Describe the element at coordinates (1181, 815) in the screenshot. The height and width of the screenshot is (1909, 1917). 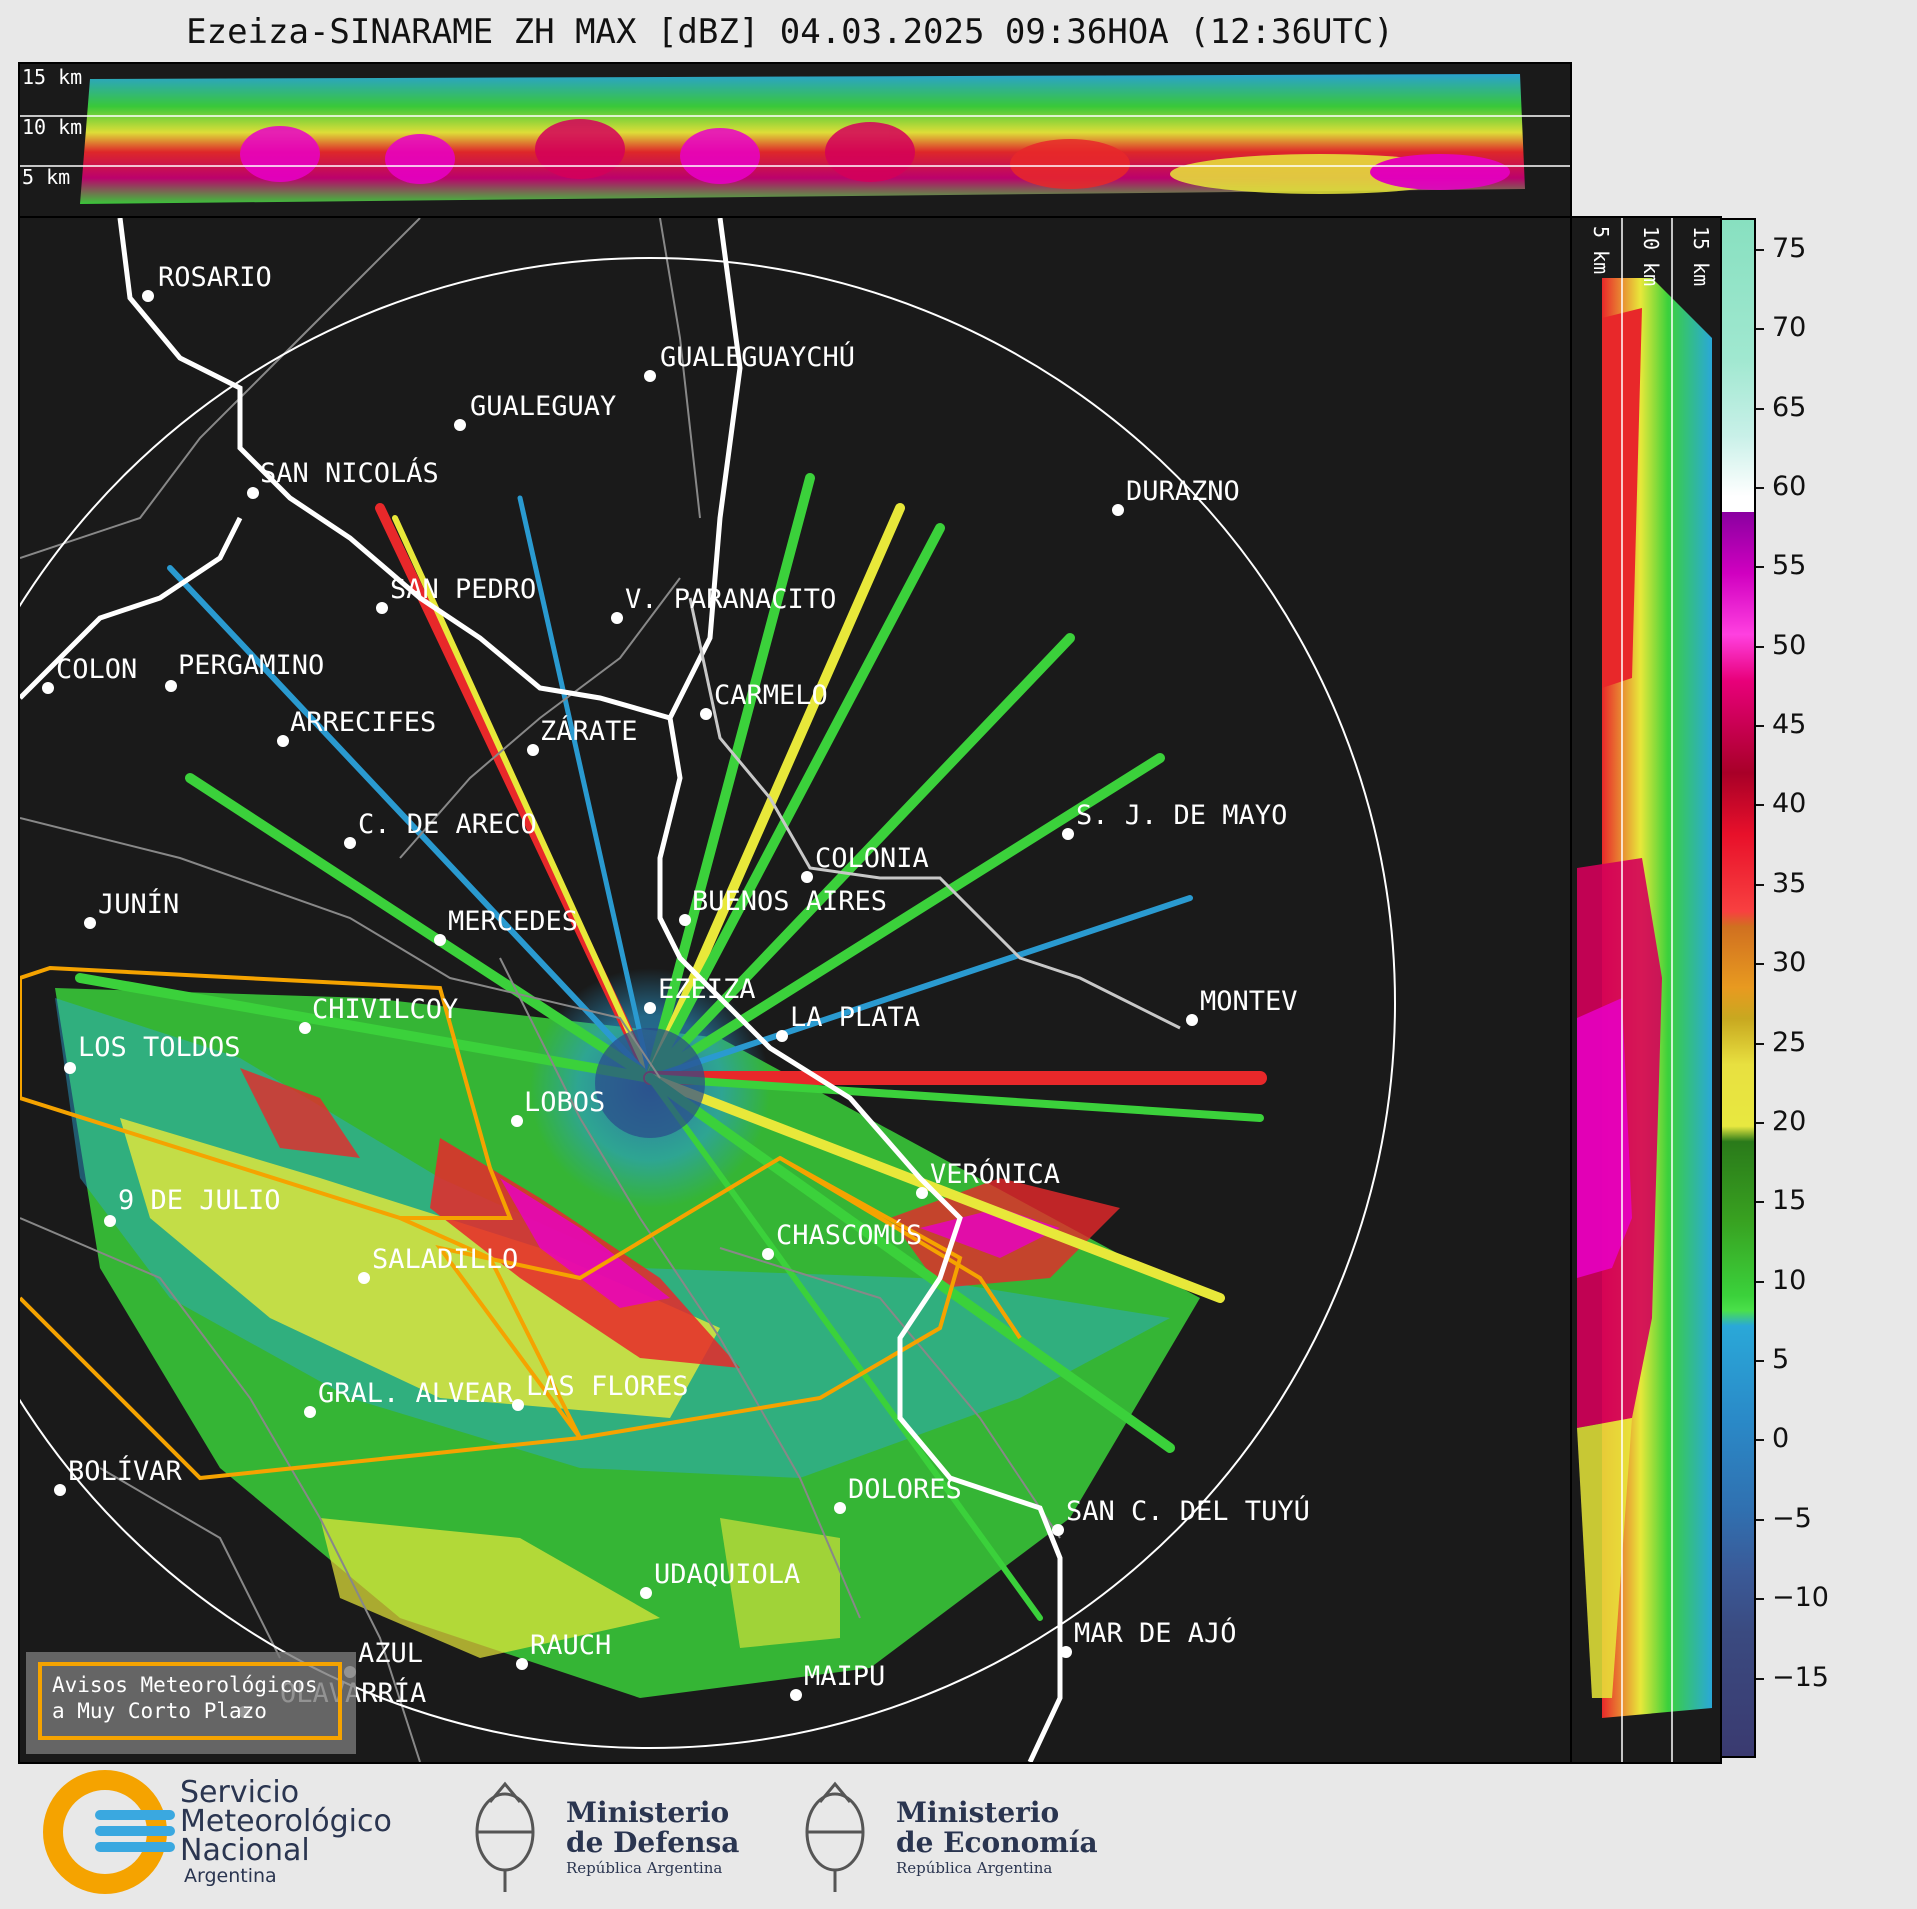
I see `city-label-s-j-de-mayo: S. J. DE MAYO` at that location.